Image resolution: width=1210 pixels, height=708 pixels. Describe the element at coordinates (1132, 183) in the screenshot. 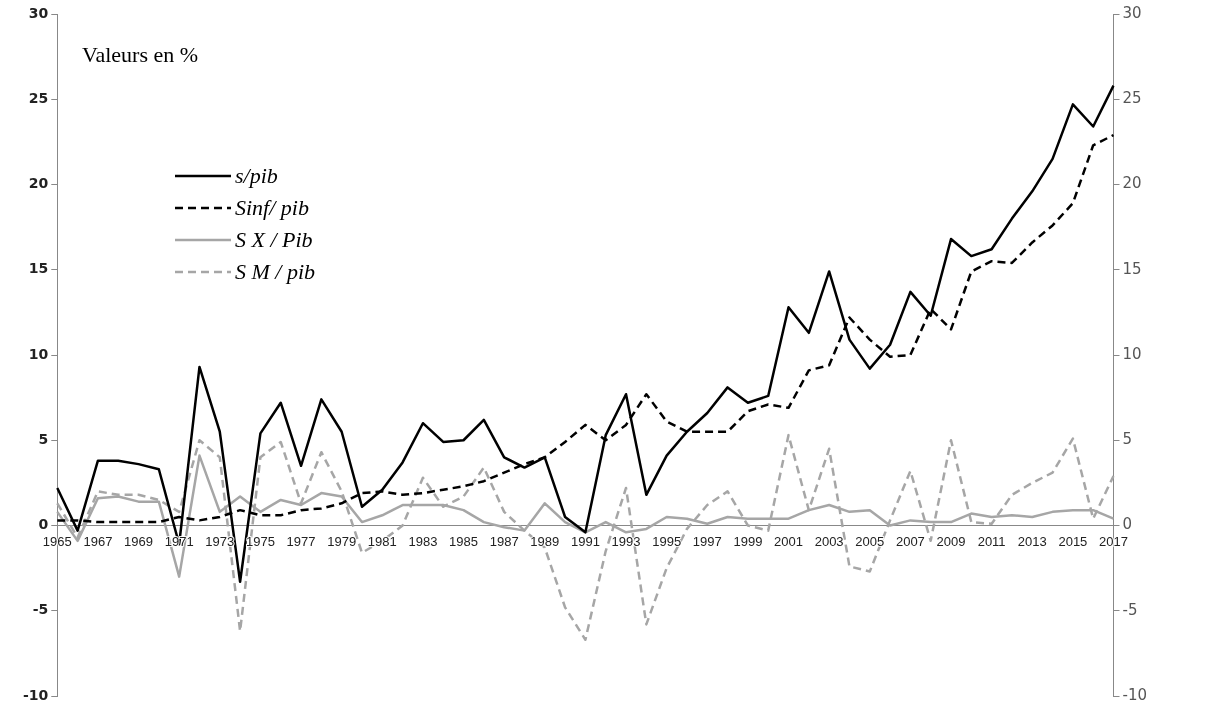

I see `y2-tick-label: 20` at that location.